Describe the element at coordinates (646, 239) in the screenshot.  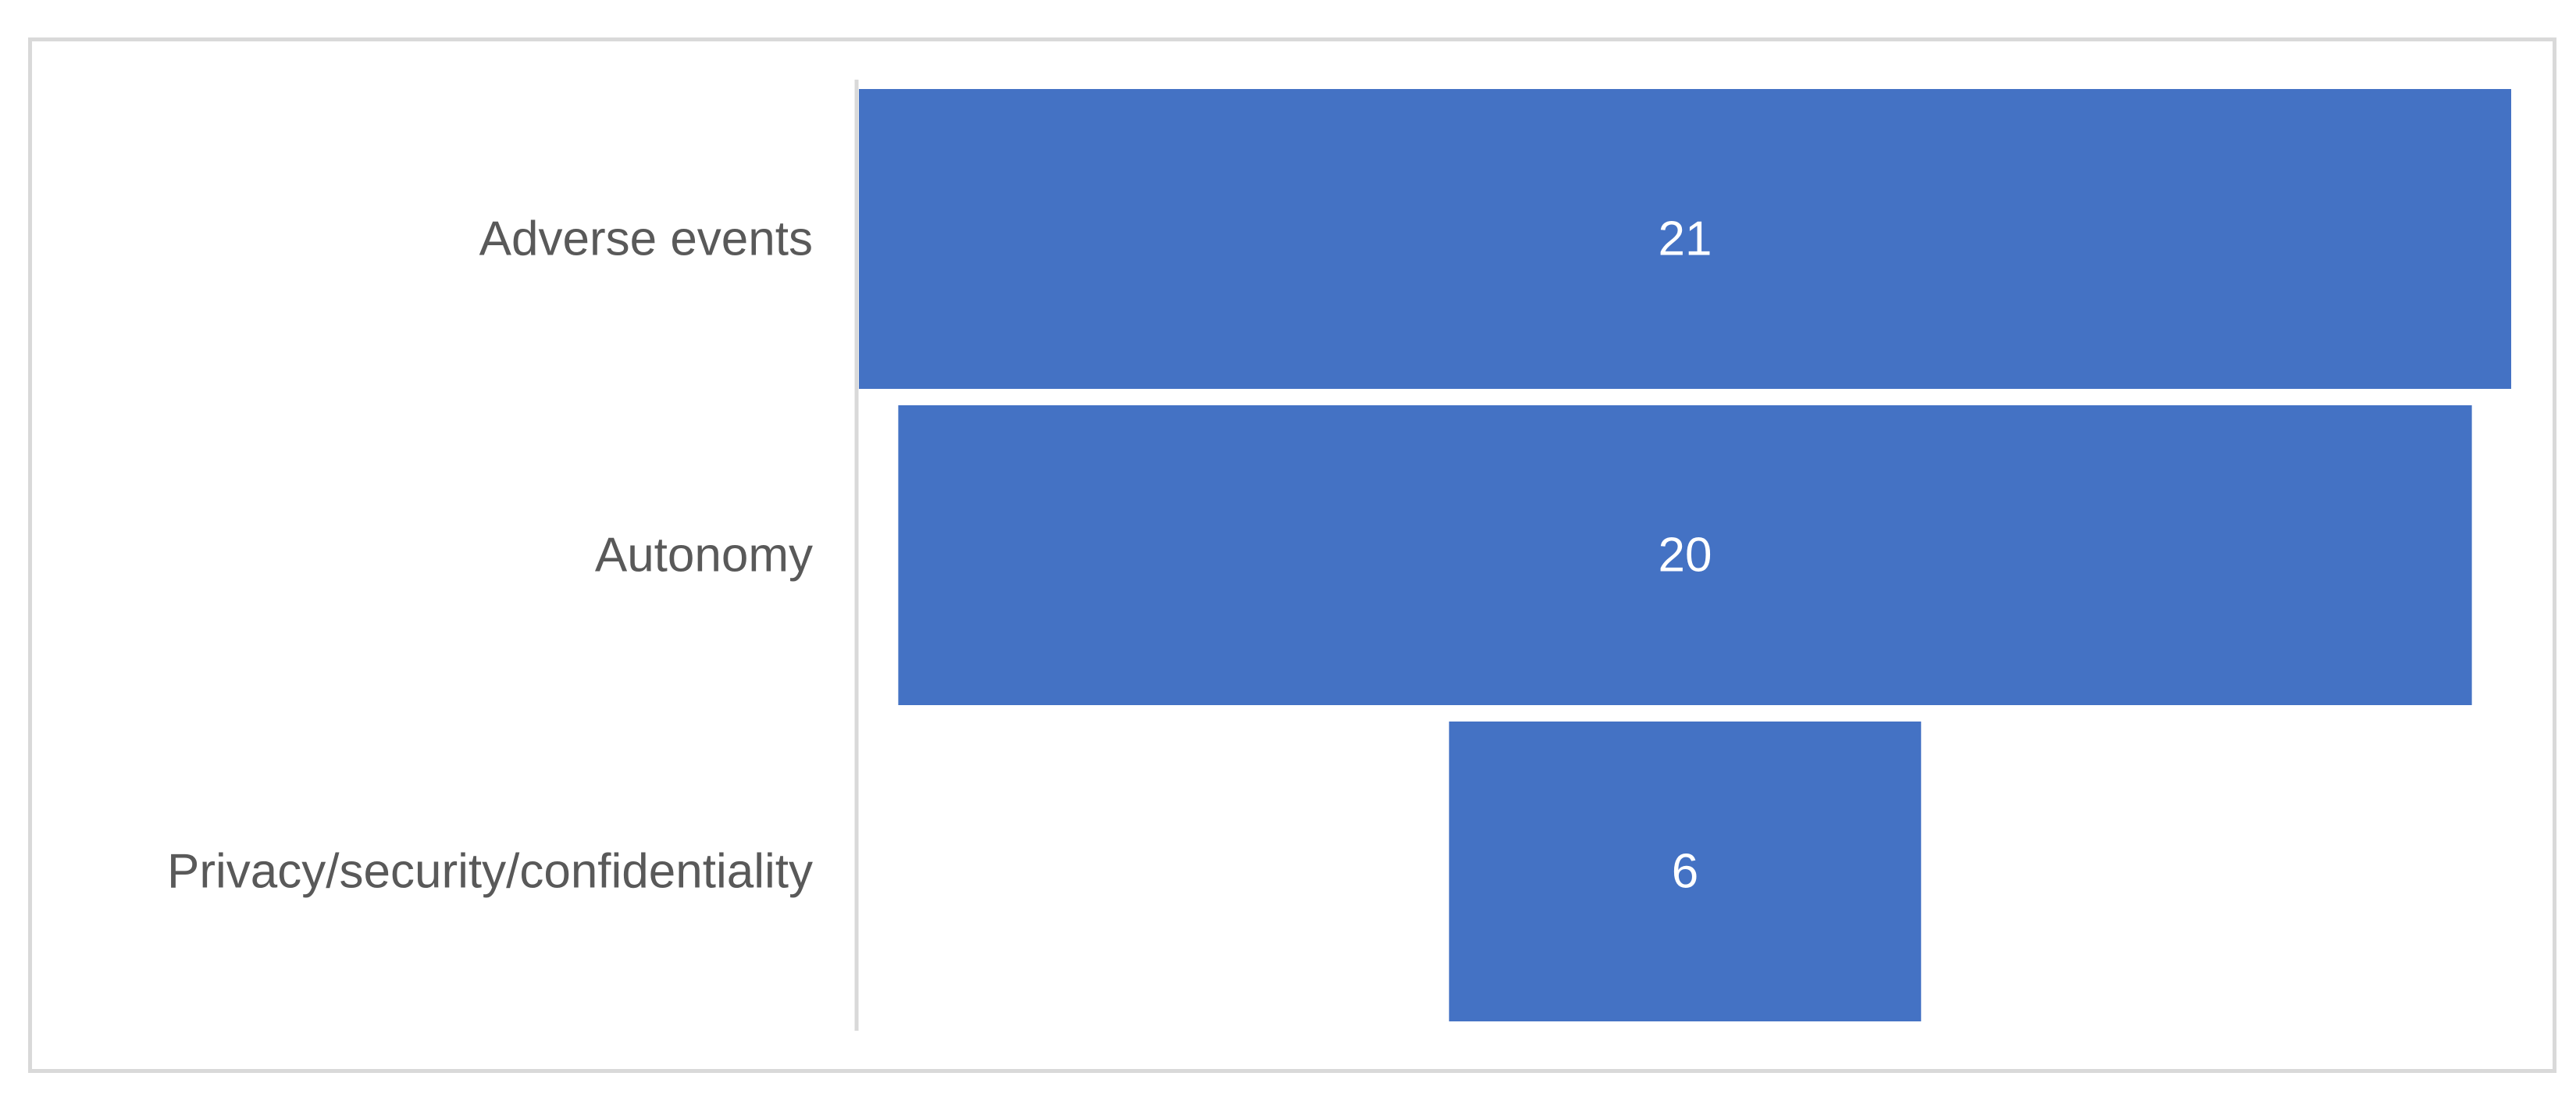
I see `category-label: Adverse events` at that location.